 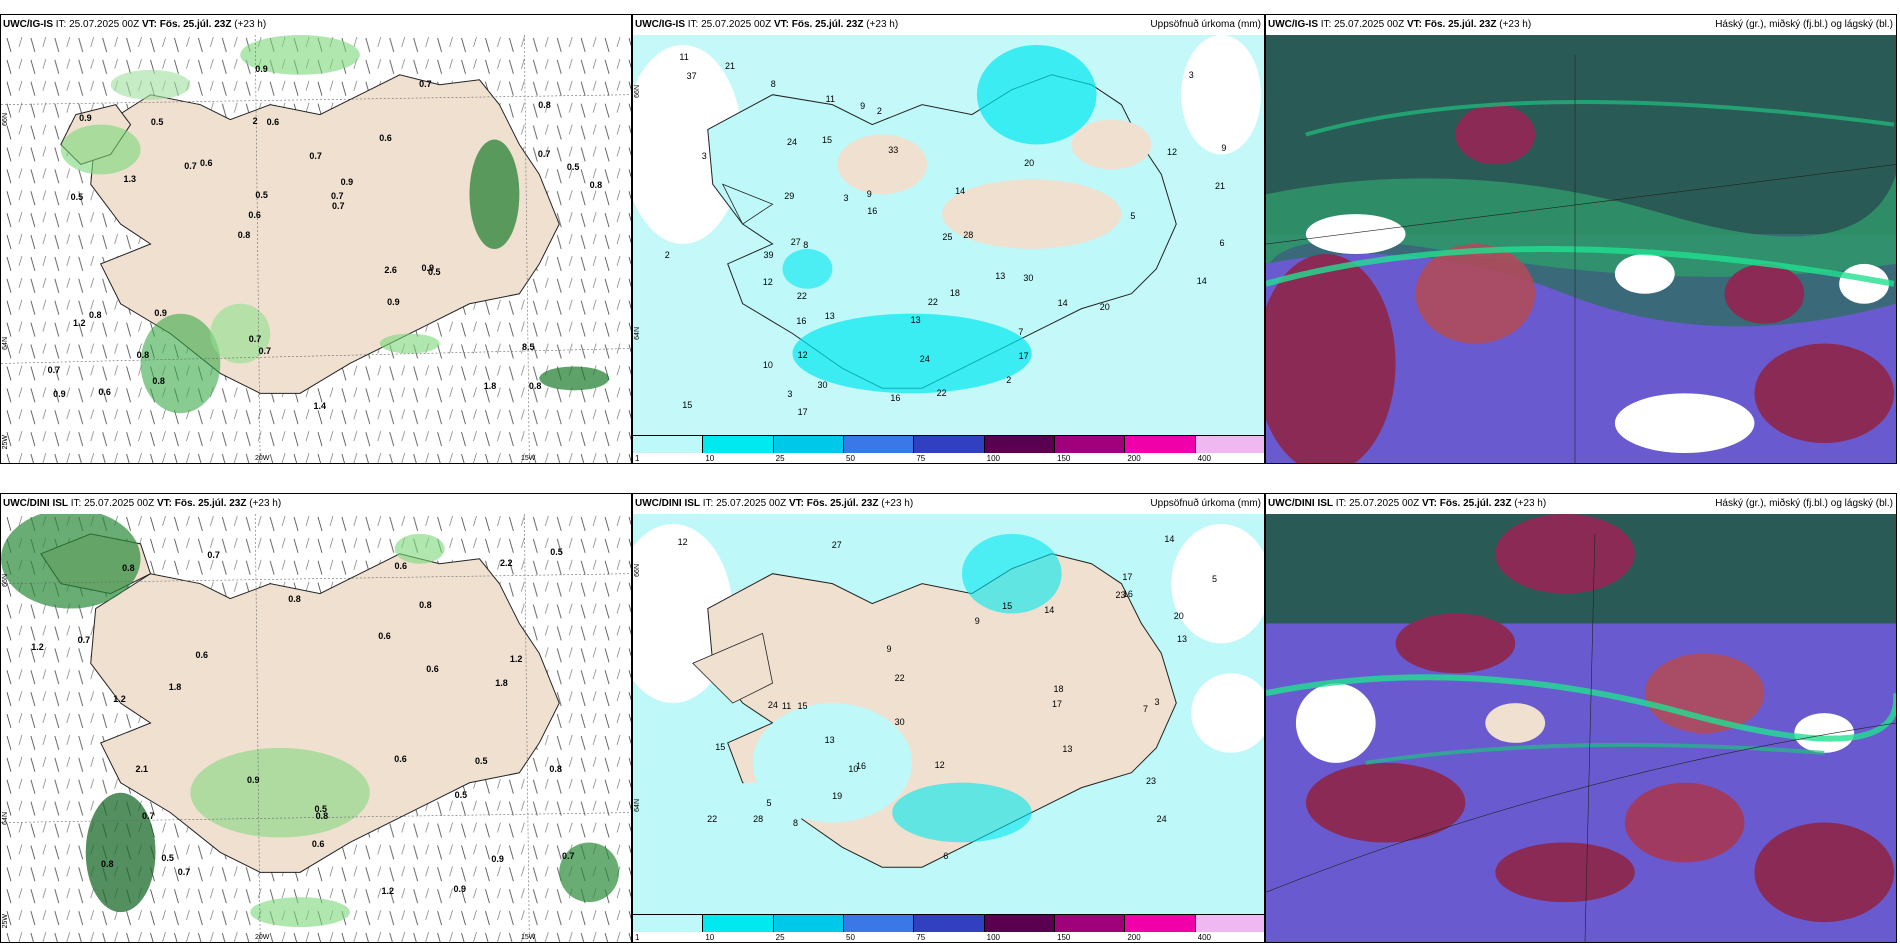 I want to click on map-value-label: 29, so click(x=789, y=195).